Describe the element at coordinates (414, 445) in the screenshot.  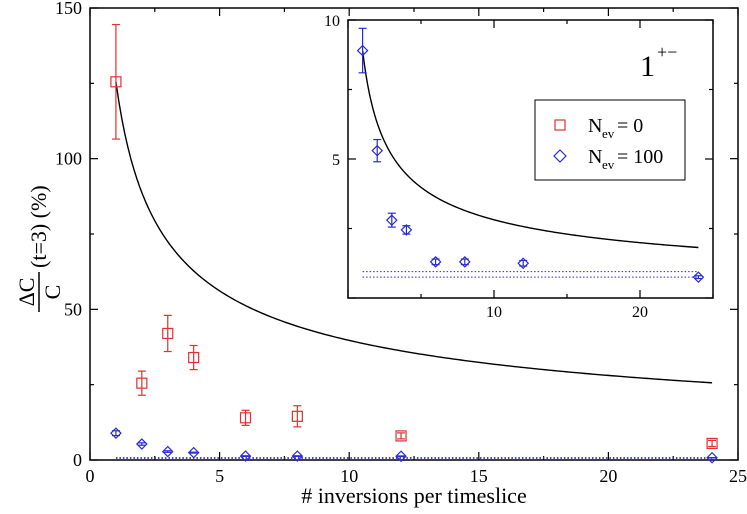
I see `series-diamond` at that location.